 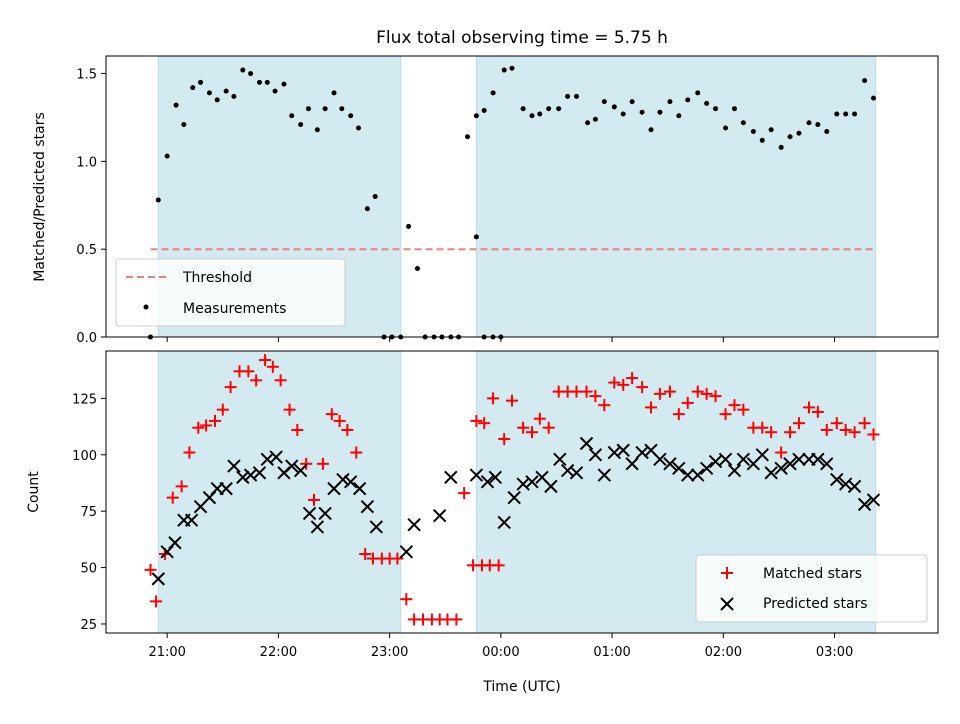 I want to click on legend-matched-label: Matched stars, so click(x=812, y=574).